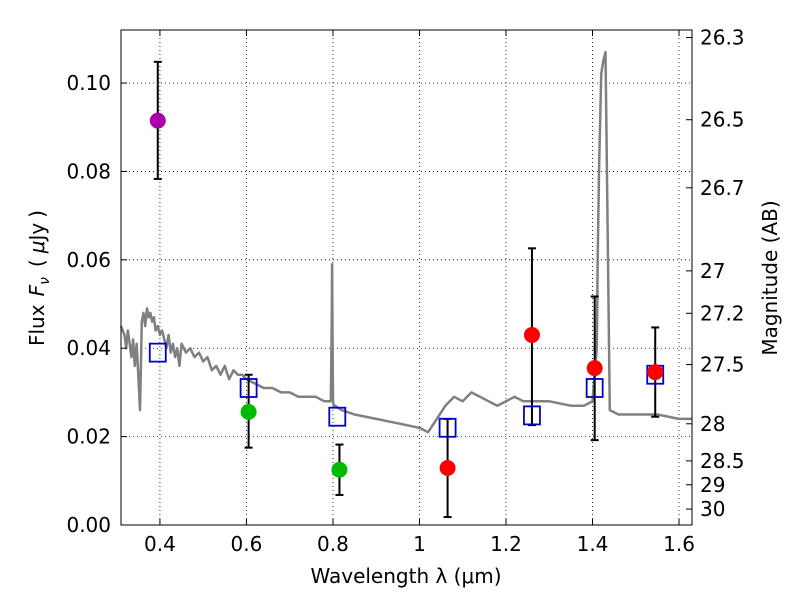  Describe the element at coordinates (722, 313) in the screenshot. I see `right-tick-label: 27.2` at that location.